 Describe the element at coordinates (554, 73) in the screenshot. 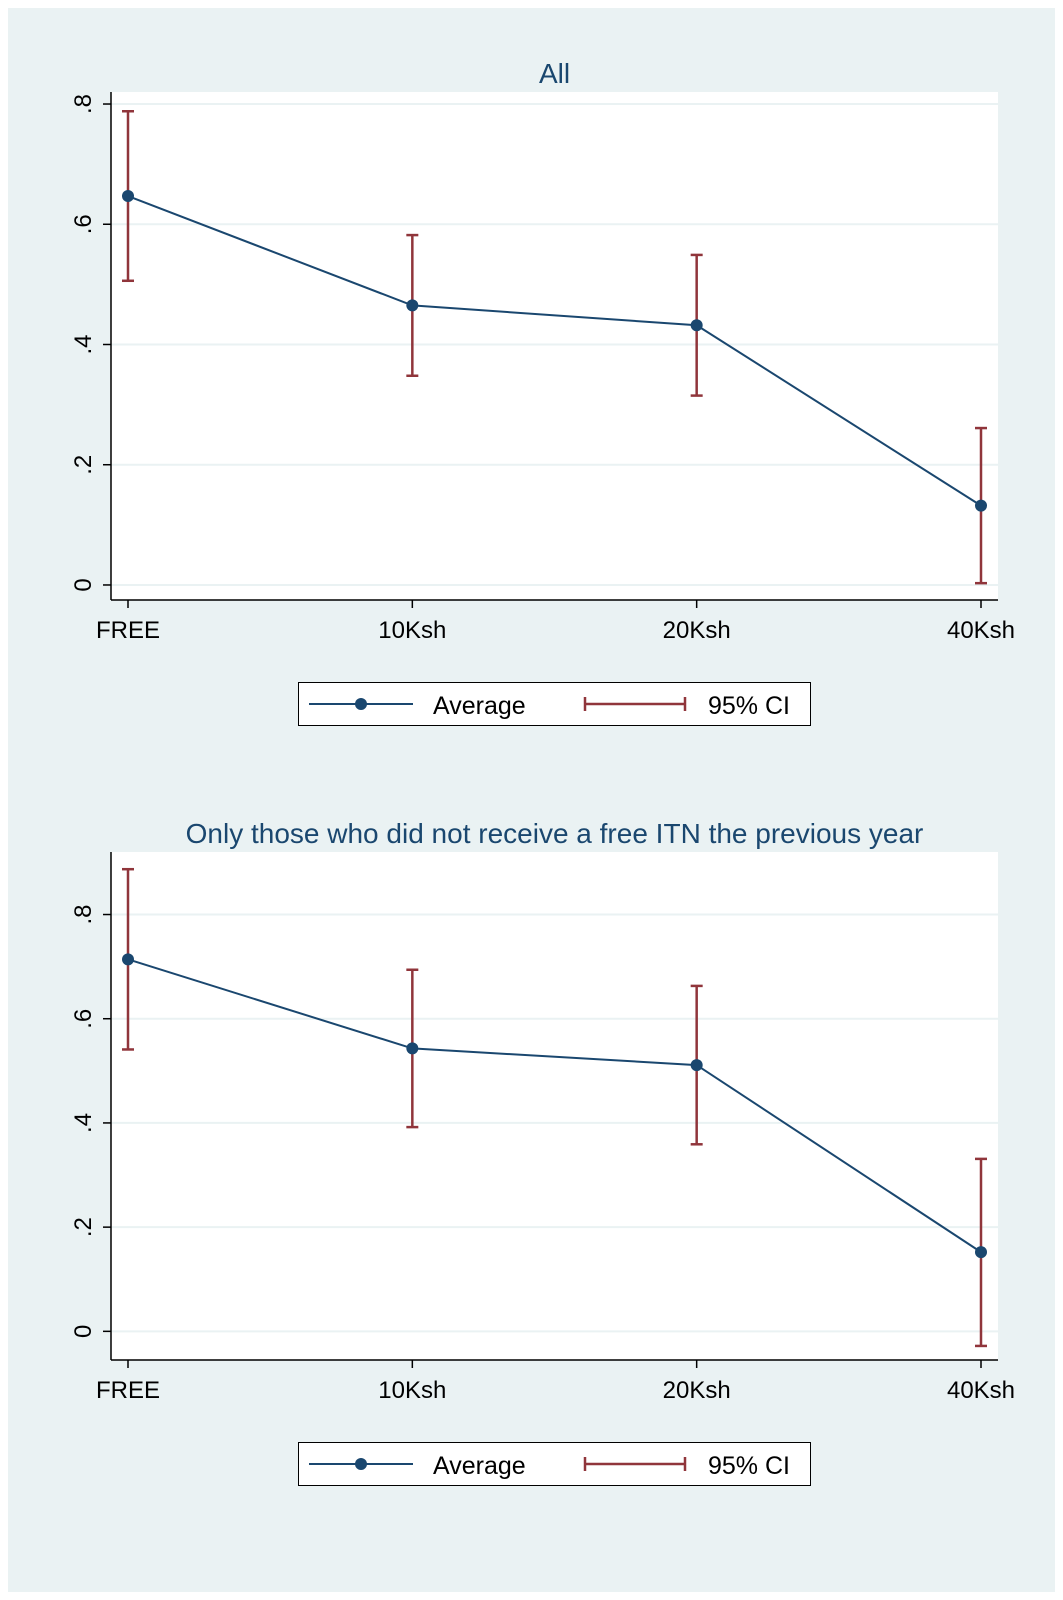

I see `chart-title: All` at that location.